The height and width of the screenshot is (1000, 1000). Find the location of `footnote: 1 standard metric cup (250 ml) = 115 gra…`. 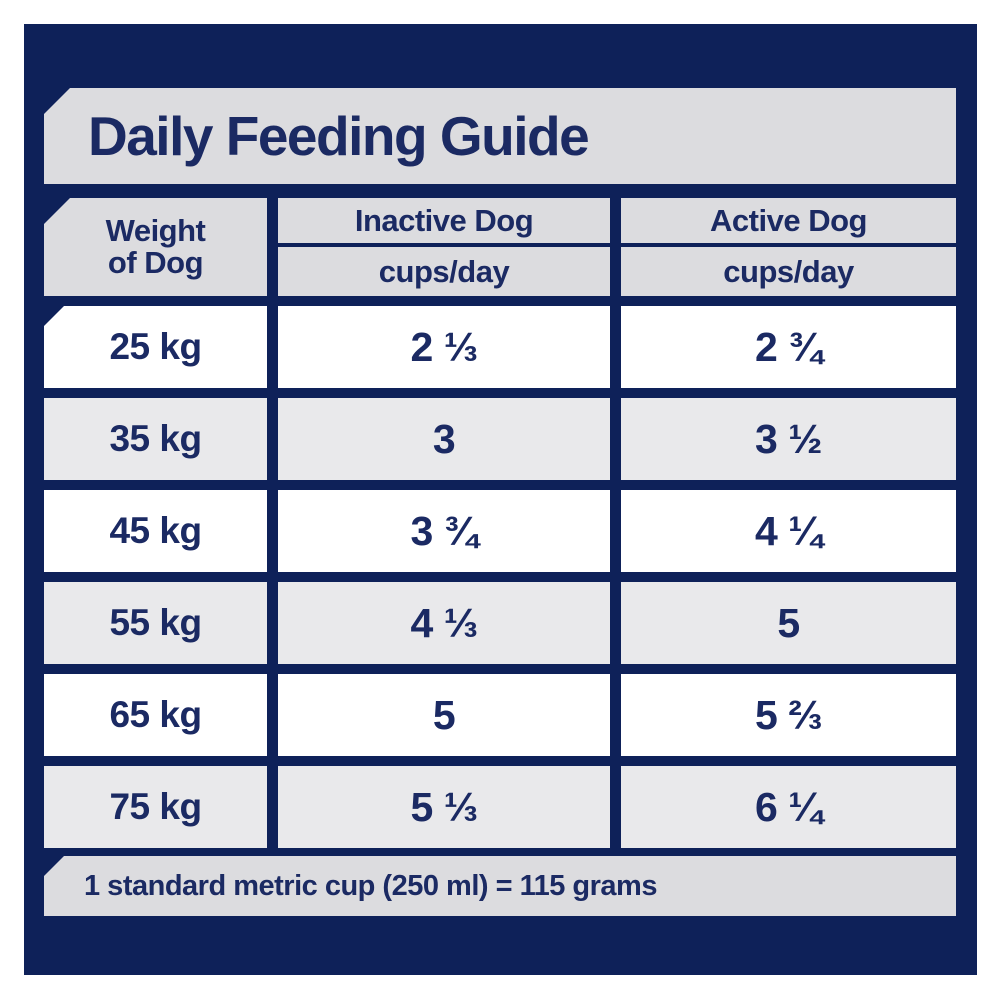

footnote: 1 standard metric cup (250 ml) = 115 gra… is located at coordinates (370, 885).